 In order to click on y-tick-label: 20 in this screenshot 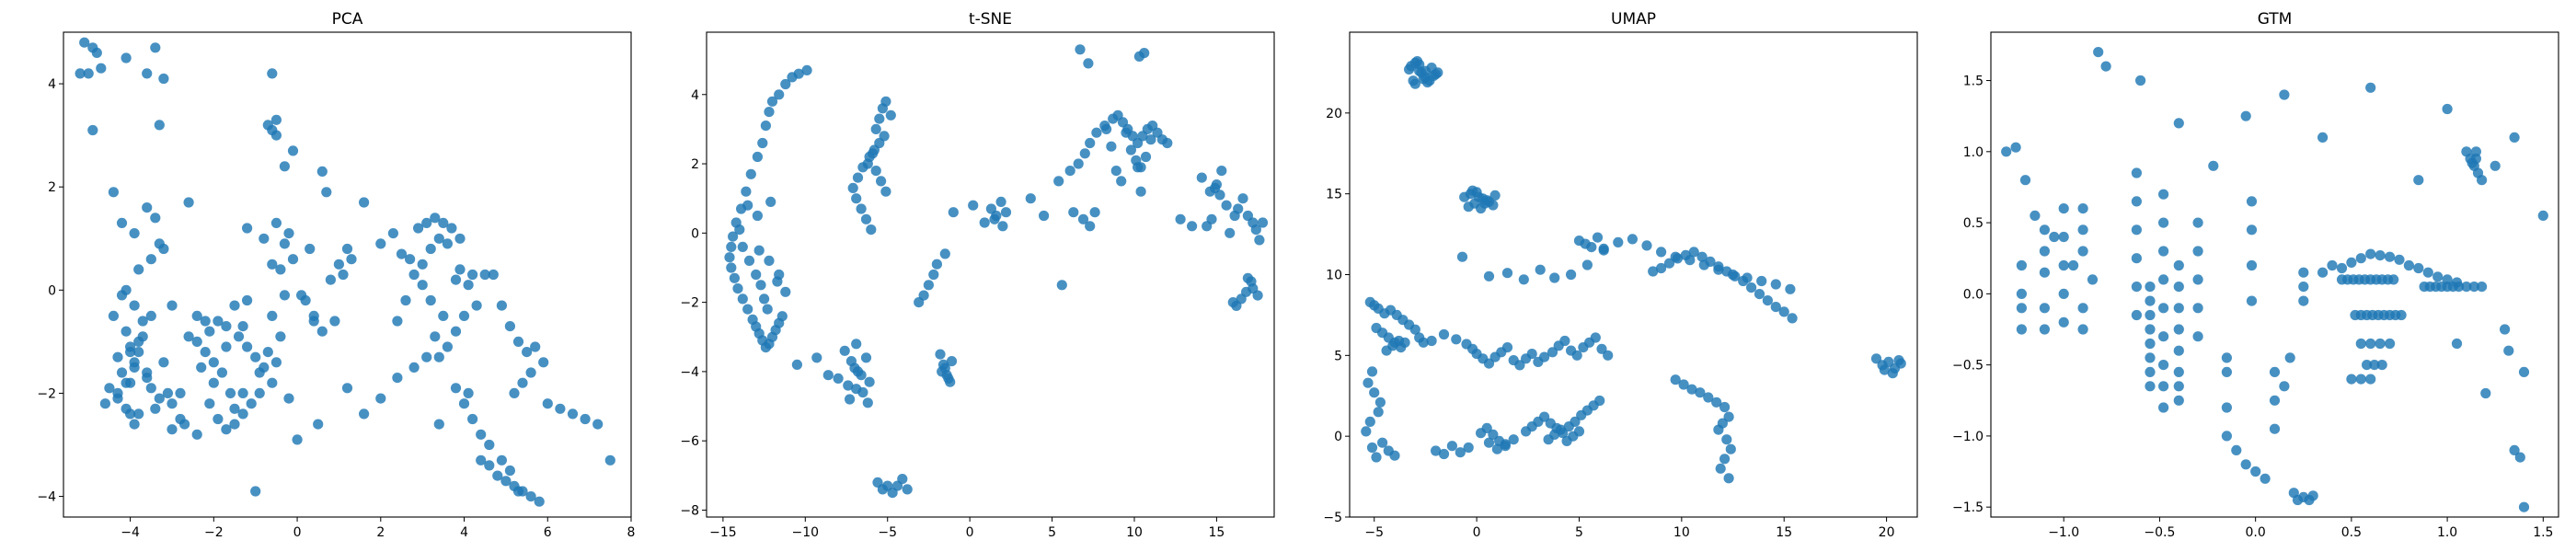, I will do `click(1334, 114)`.